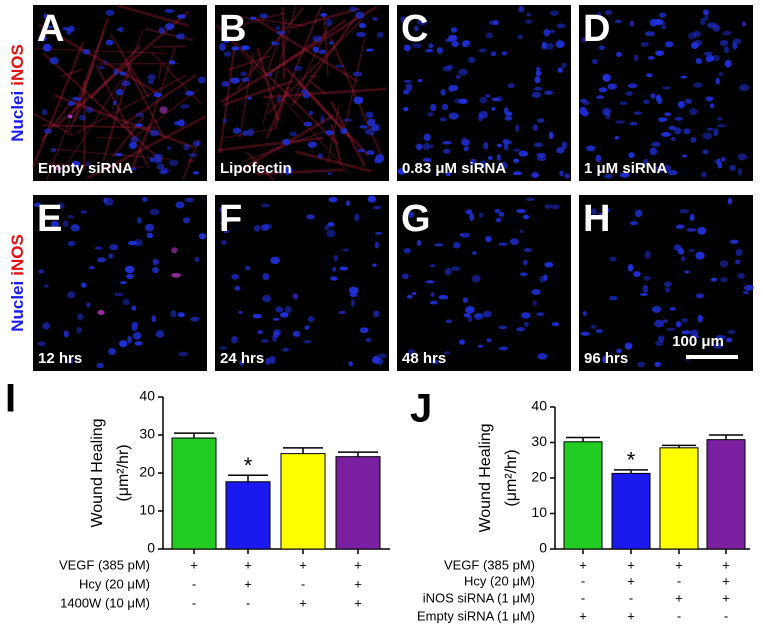 The width and height of the screenshot is (762, 636). What do you see at coordinates (596, 219) in the screenshot?
I see `panel-letter: H` at bounding box center [596, 219].